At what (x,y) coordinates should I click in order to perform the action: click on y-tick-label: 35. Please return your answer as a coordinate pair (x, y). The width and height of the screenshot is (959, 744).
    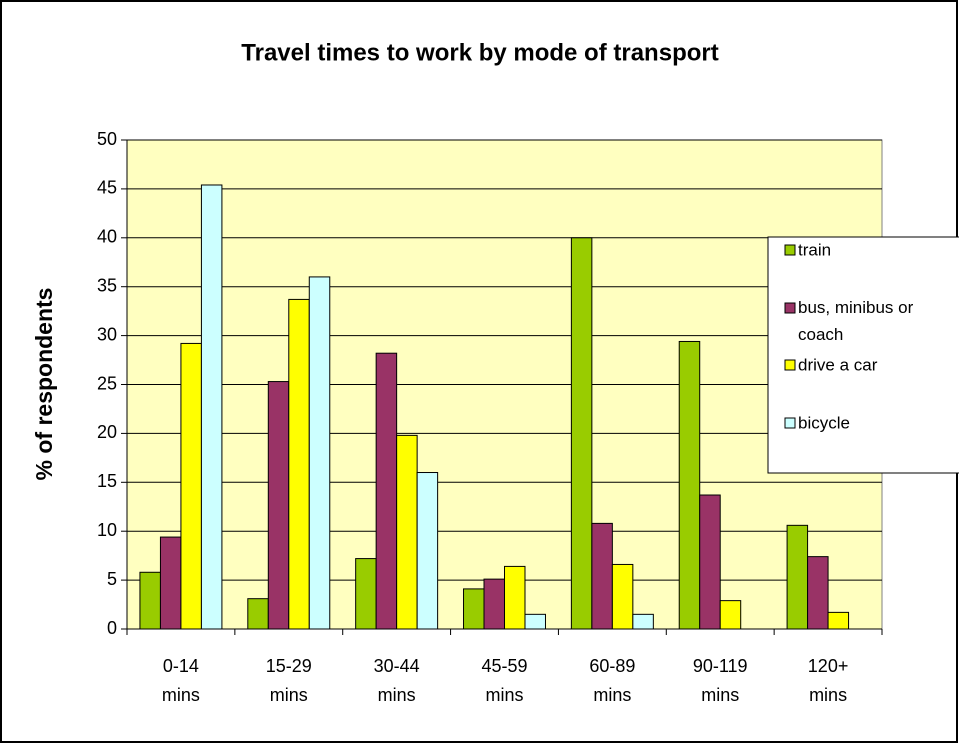
    Looking at the image, I should click on (107, 285).